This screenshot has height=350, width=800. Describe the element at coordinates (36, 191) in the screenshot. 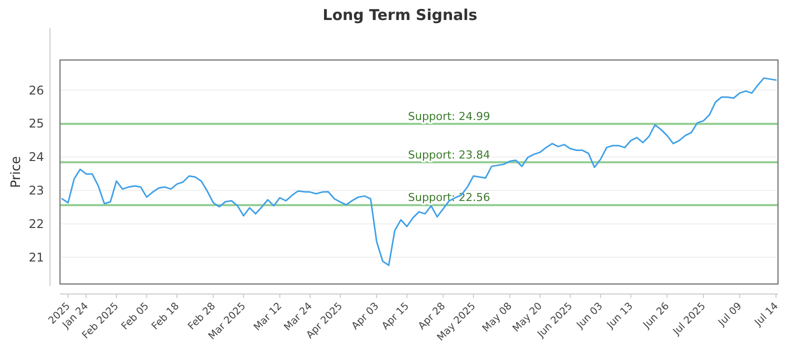

I see `y-tick-label: 23` at that location.